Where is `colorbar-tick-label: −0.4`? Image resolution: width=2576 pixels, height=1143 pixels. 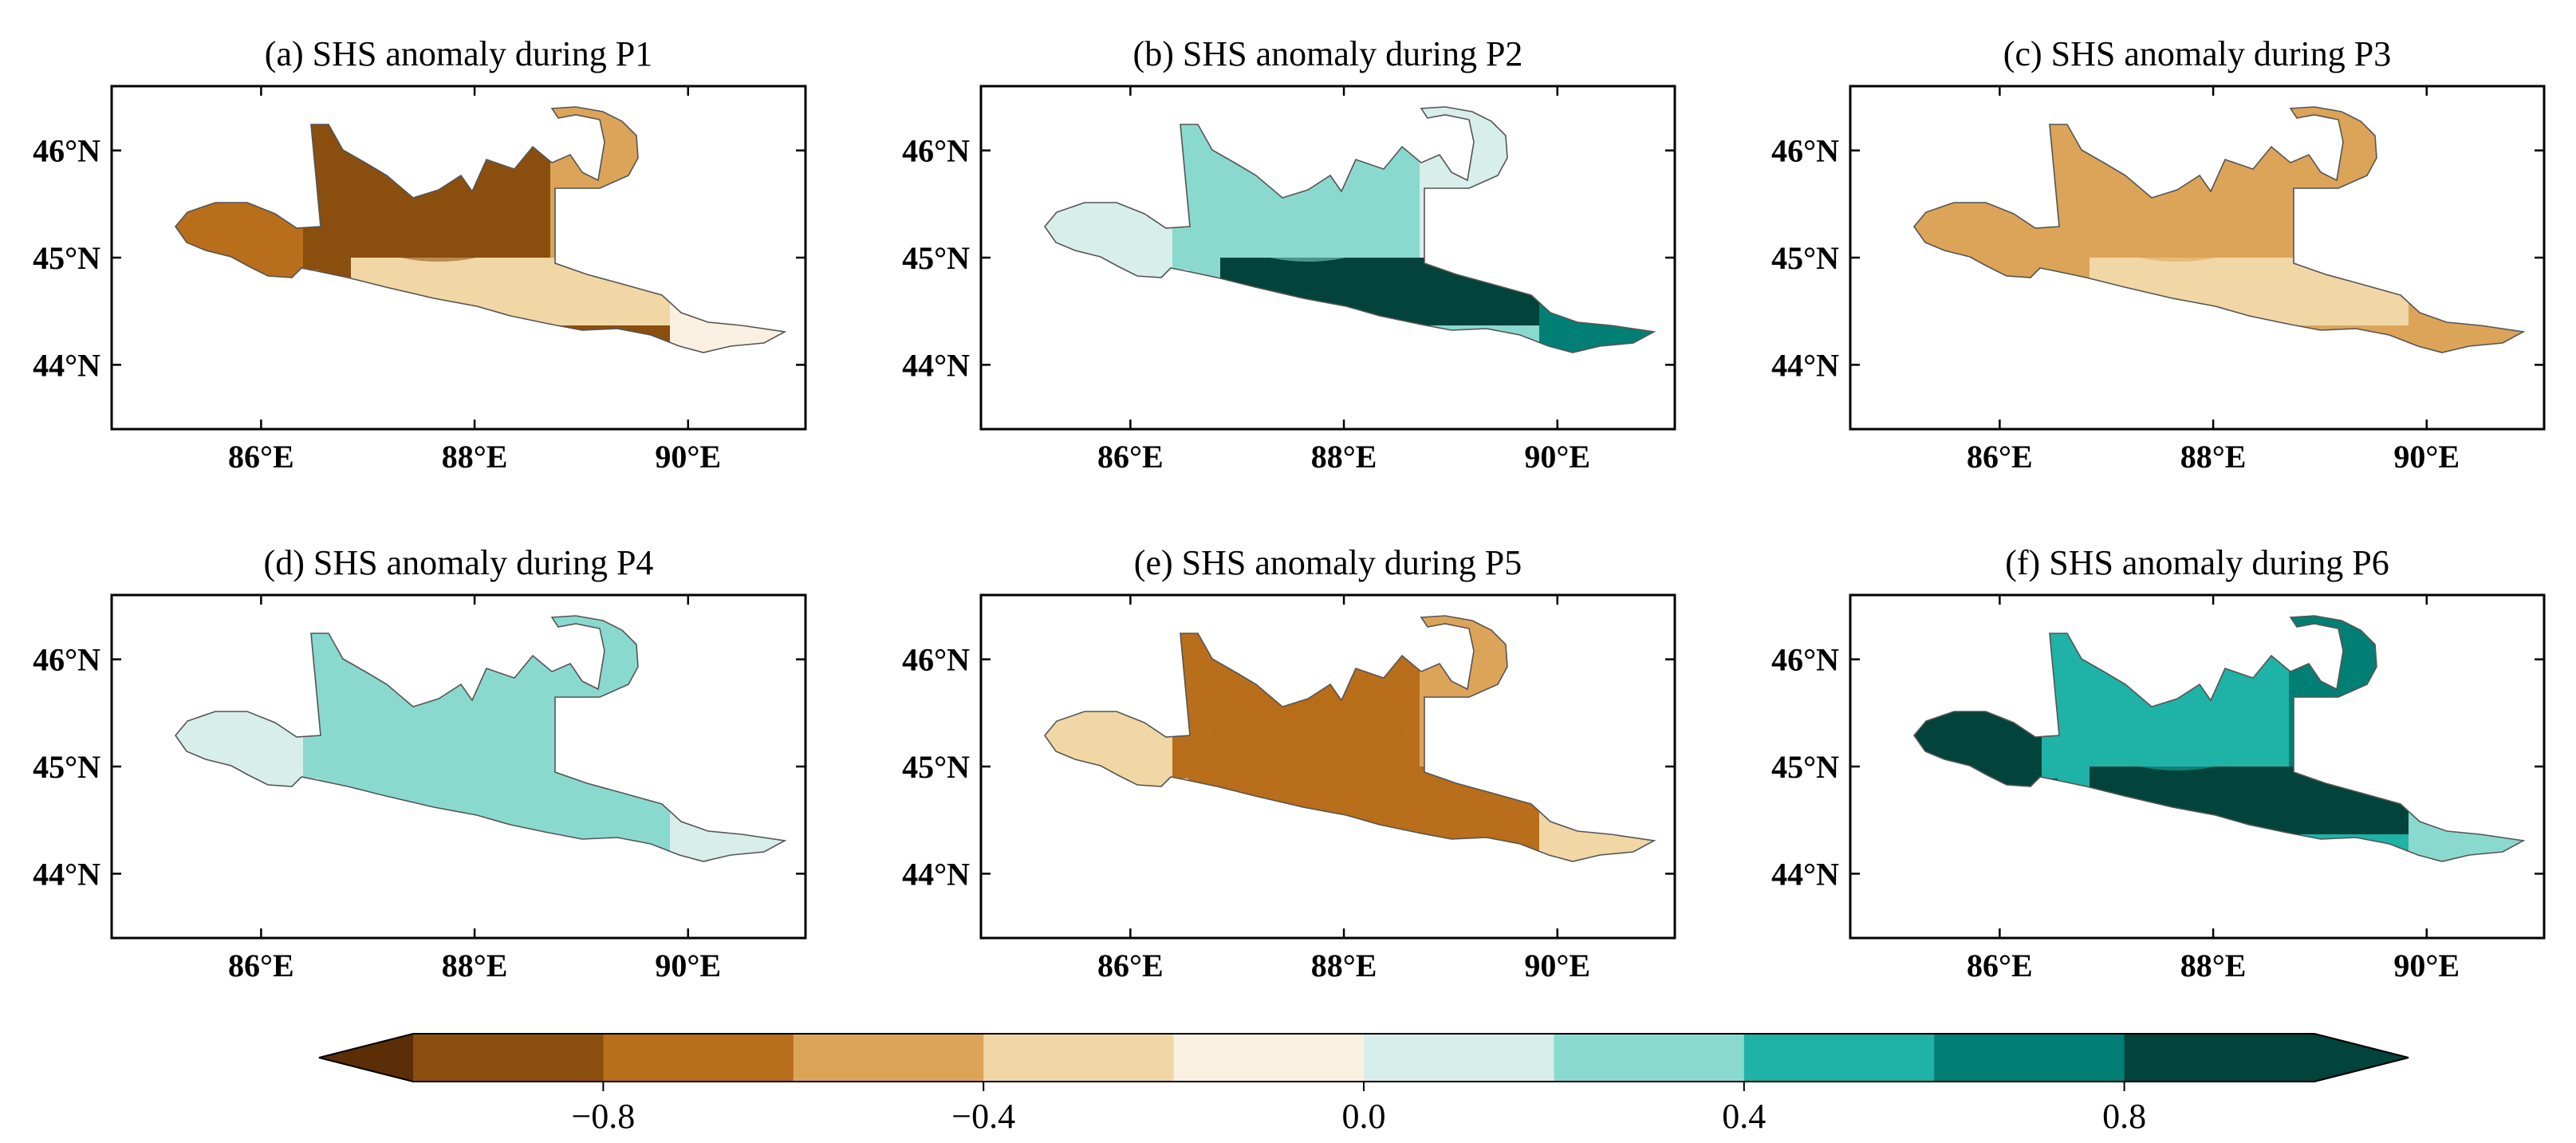 colorbar-tick-label: −0.4 is located at coordinates (983, 1116).